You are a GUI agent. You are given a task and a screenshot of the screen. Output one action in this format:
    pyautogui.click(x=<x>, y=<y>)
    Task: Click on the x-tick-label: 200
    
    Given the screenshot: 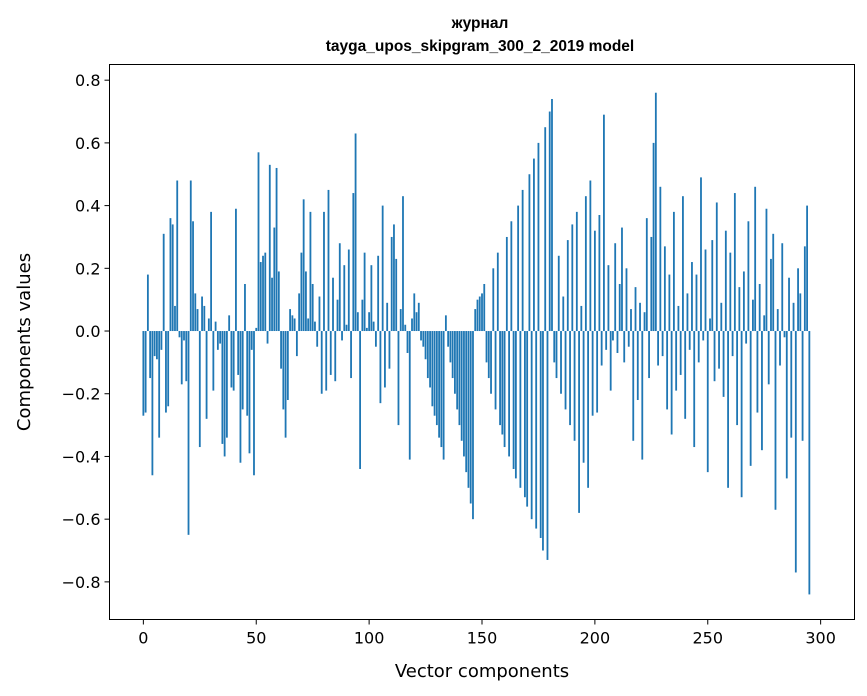 What is the action you would take?
    pyautogui.click(x=595, y=638)
    